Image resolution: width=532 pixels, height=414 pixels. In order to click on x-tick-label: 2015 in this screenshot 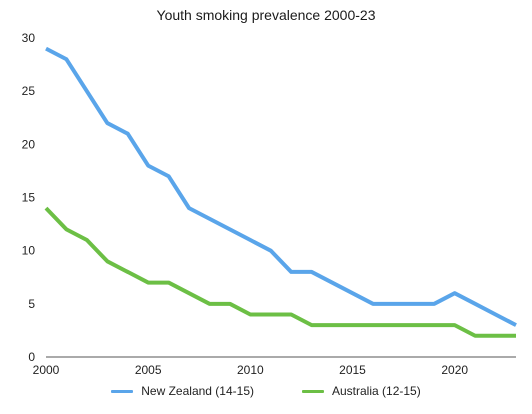, I will do `click(352, 370)`.